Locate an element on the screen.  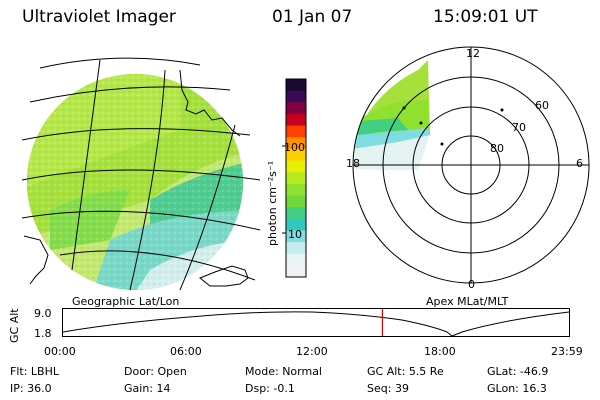
gain-label: Gain: is located at coordinates (138, 388).